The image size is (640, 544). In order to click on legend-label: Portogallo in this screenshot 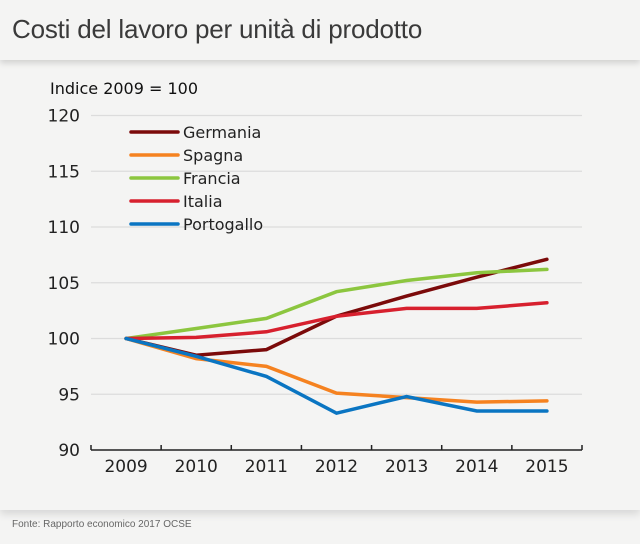, I will do `click(223, 224)`.